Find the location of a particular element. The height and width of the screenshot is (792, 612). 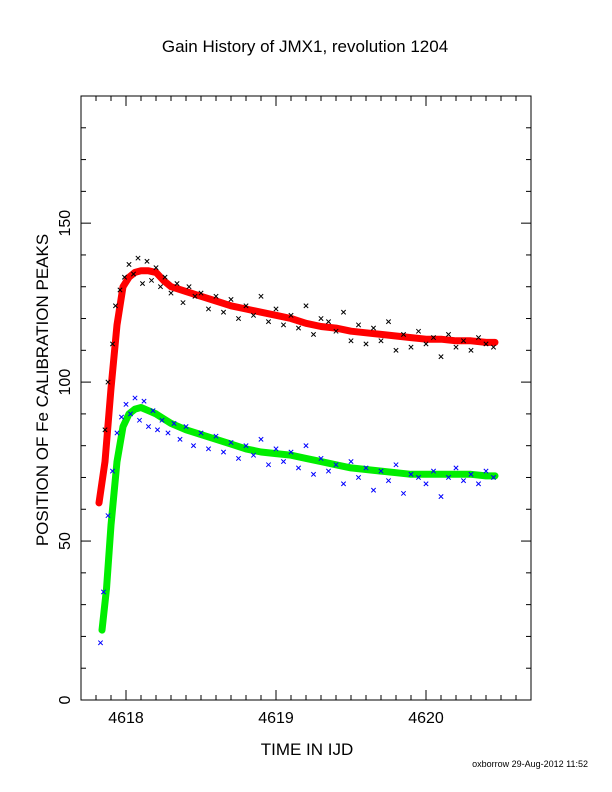

y-axis-label: POSITION OF Fe CALIBRATION PEAKS is located at coordinates (42, 390).